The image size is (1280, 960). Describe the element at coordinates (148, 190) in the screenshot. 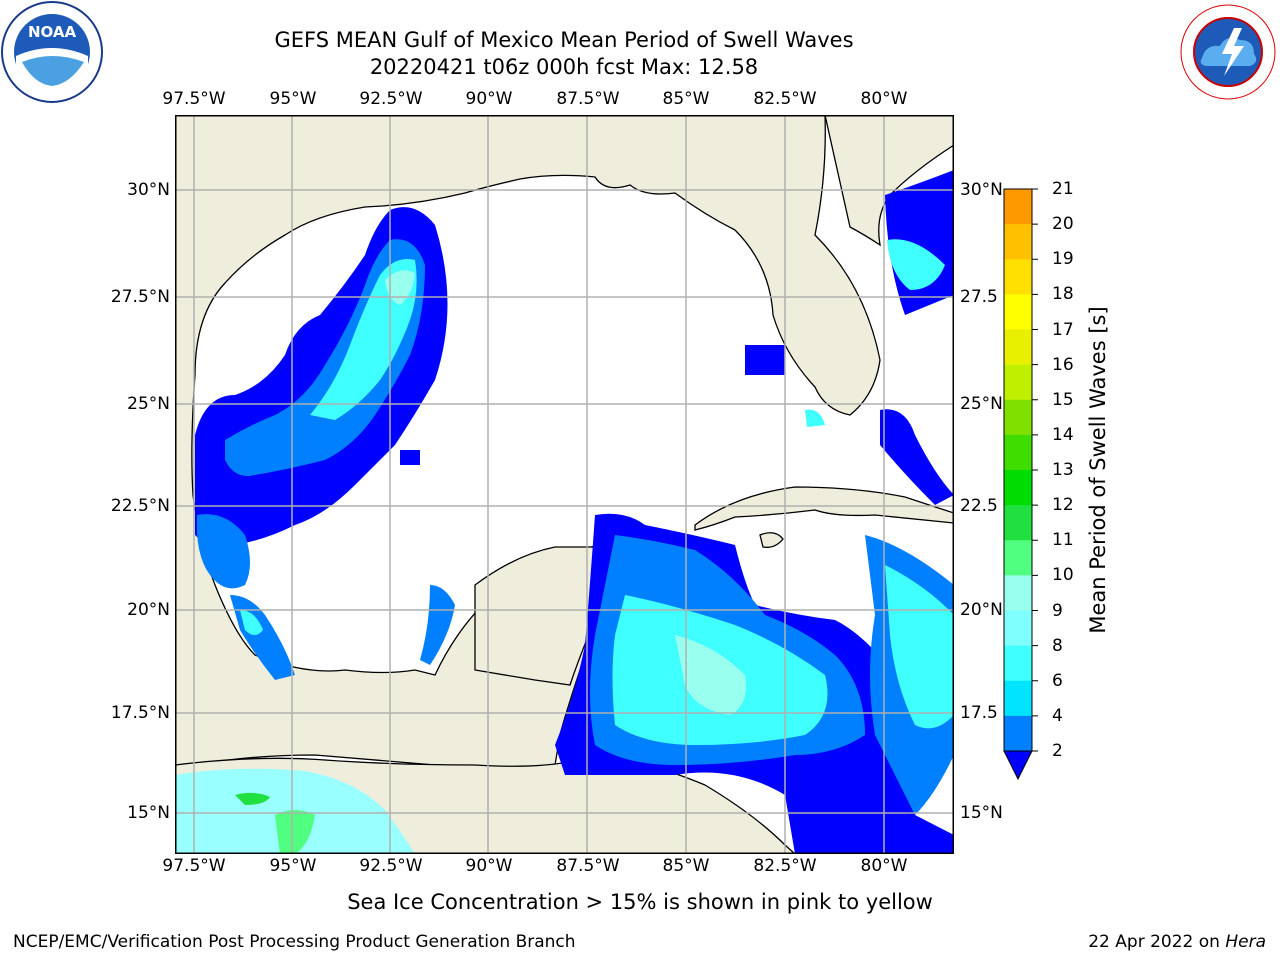

I see `lat-label-left: 30°N` at that location.